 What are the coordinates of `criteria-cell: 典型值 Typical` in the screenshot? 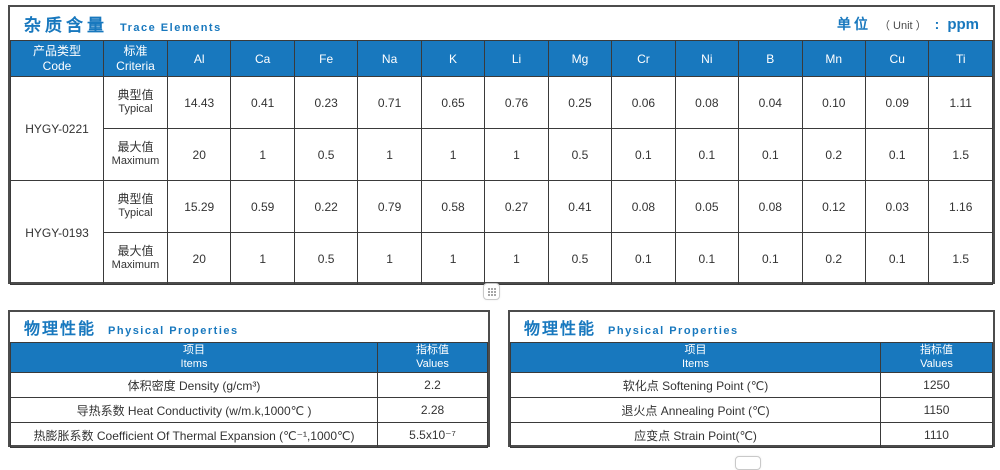 It's located at (135, 206).